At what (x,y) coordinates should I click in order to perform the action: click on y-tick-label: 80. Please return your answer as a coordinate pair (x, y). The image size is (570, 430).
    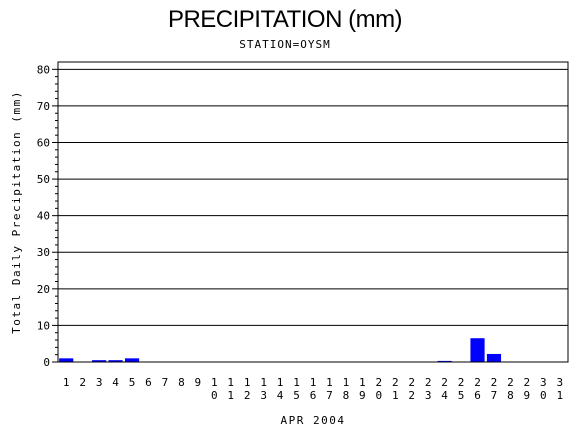
    Looking at the image, I should click on (43, 69).